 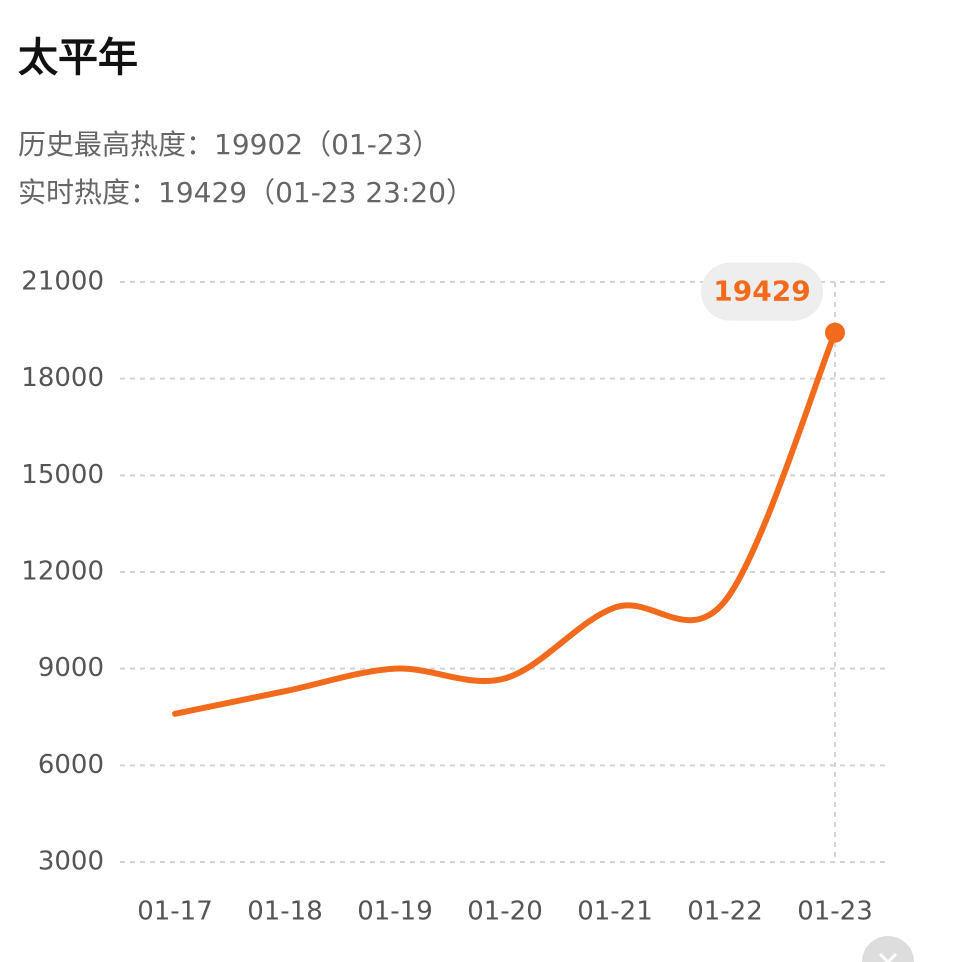 What do you see at coordinates (395, 912) in the screenshot?
I see `x-tick-label: 01-19` at bounding box center [395, 912].